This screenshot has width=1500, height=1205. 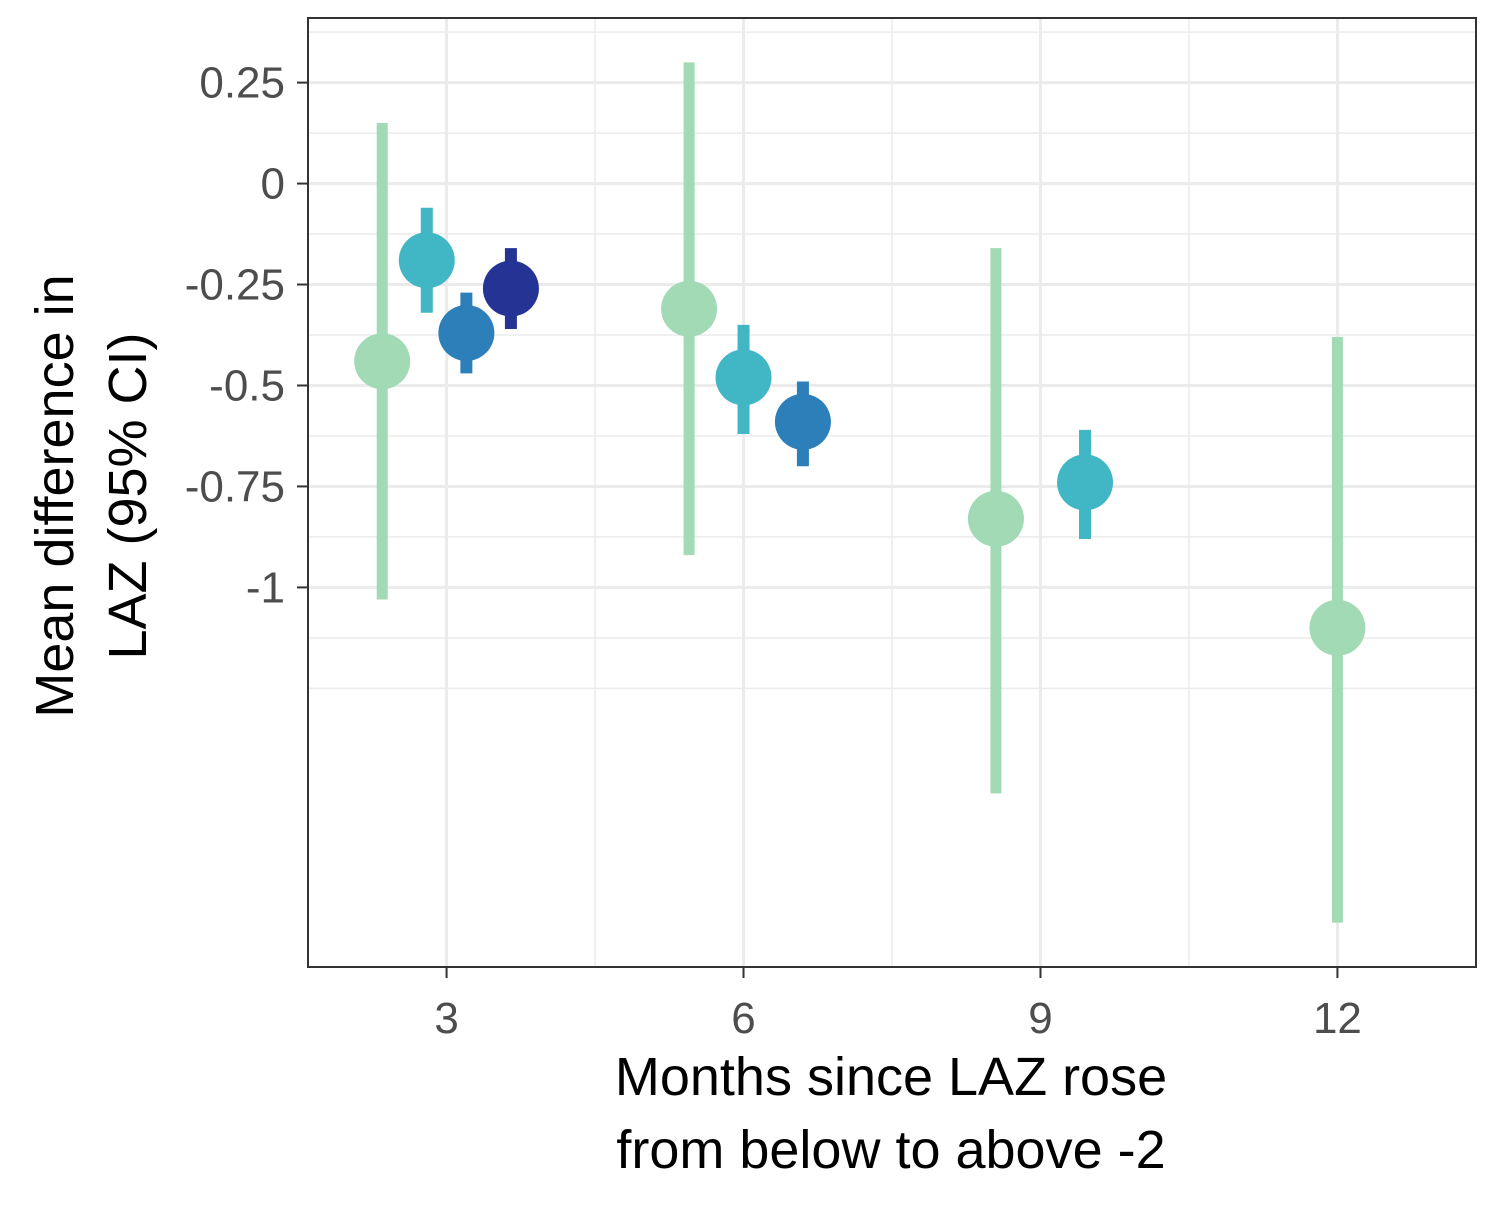 What do you see at coordinates (898, 1005) in the screenshot?
I see `x-axis: 3 6 9 12` at bounding box center [898, 1005].